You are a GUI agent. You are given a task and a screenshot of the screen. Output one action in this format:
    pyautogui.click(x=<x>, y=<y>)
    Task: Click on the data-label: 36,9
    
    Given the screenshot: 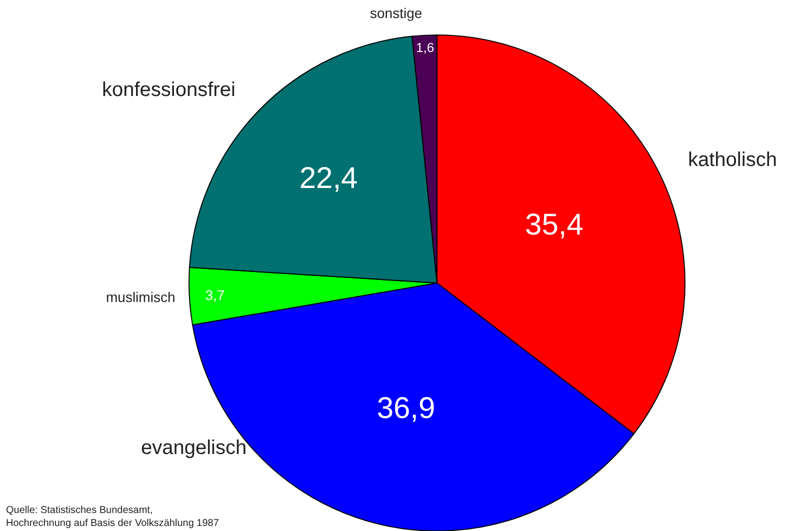 What is the action you would take?
    pyautogui.click(x=406, y=409)
    